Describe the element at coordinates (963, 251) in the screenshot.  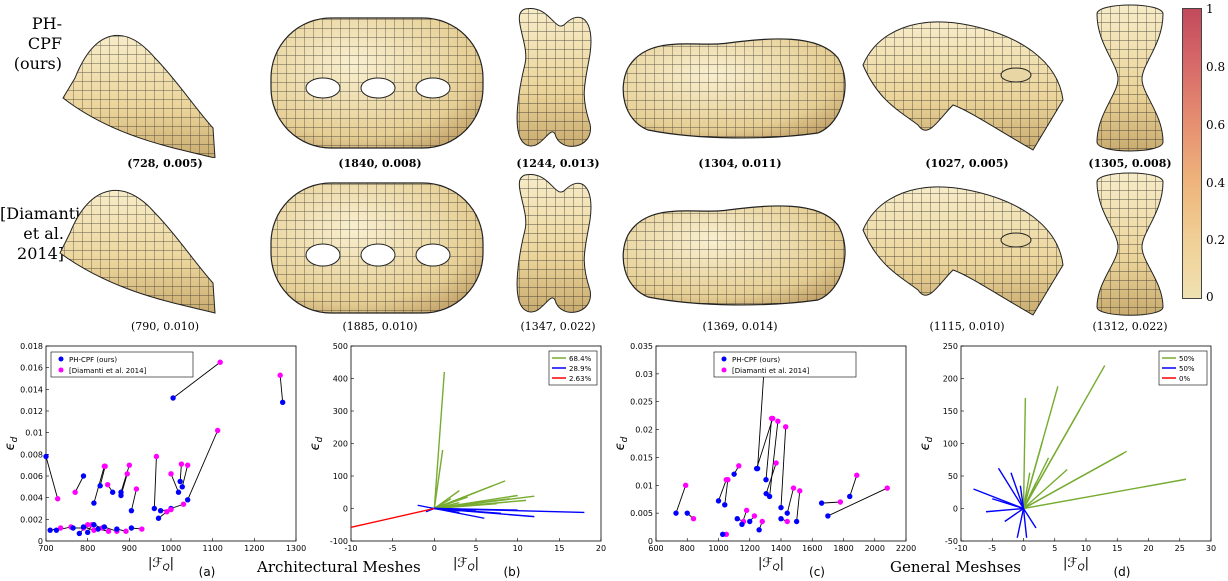
I see `mesh-architectural-2-diamanti` at that location.